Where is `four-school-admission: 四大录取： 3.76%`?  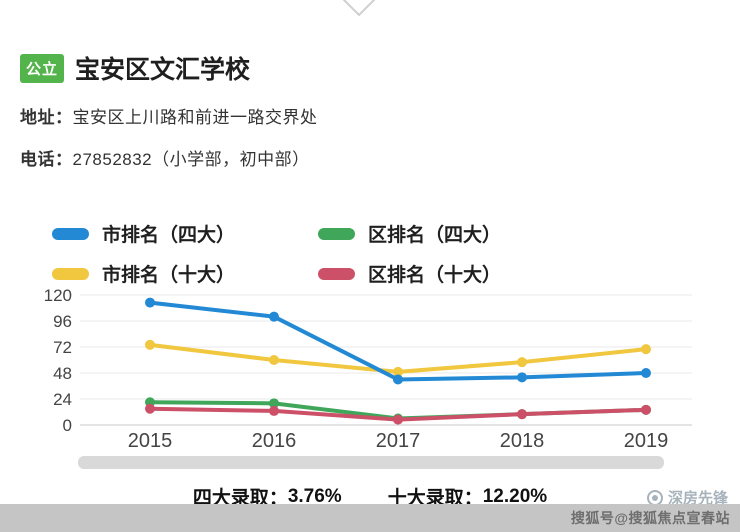
four-school-admission: 四大录取： 3.76% is located at coordinates (267, 496).